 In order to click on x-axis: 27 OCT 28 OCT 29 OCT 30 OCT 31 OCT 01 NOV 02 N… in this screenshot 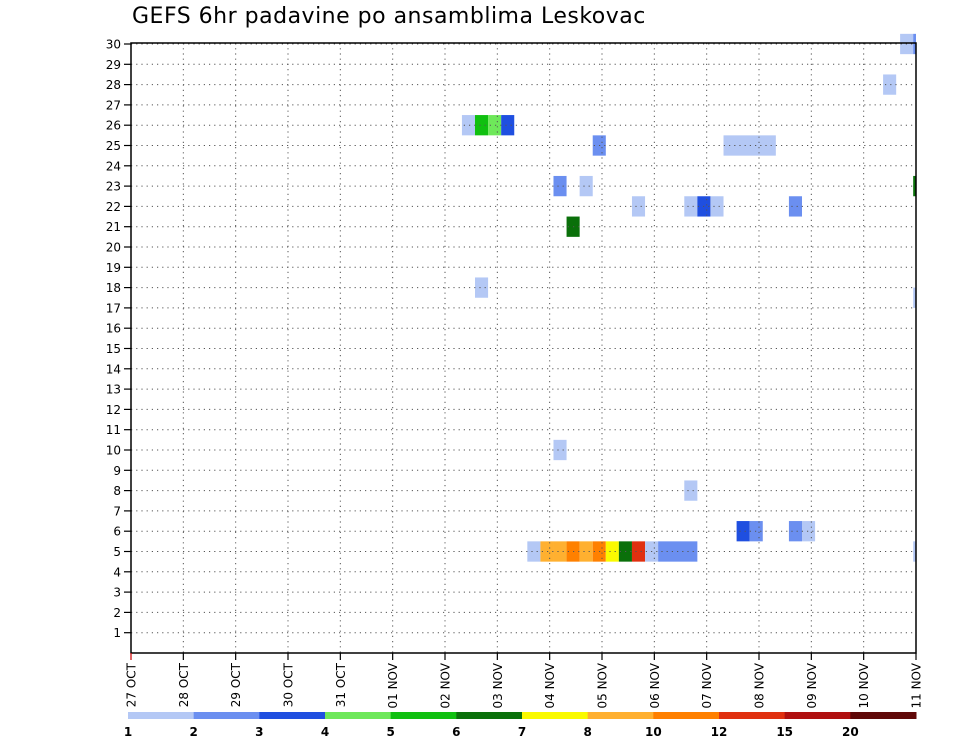, I will do `click(524, 681)`.